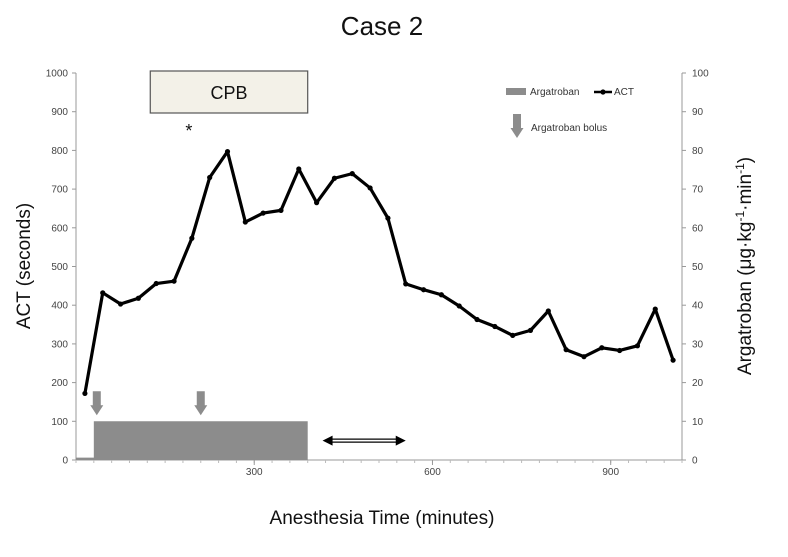 This screenshot has height=557, width=788. I want to click on argatroban-infusion-area, so click(192, 440).